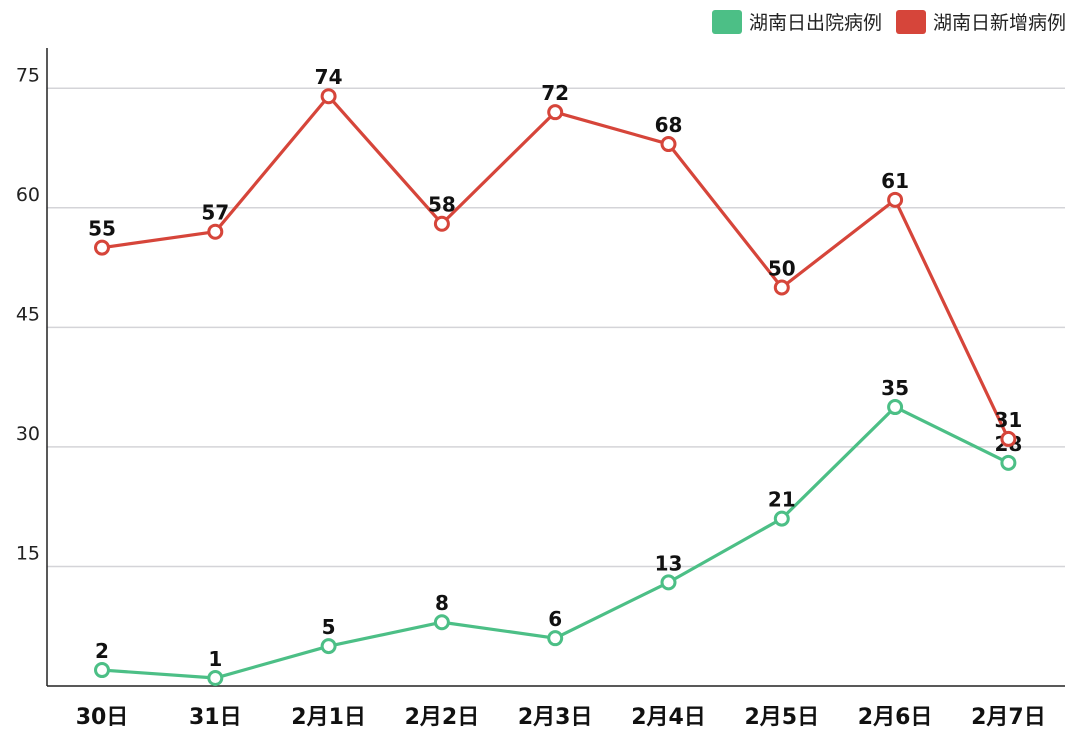  What do you see at coordinates (28, 553) in the screenshot?
I see `y-tick-label: 15` at bounding box center [28, 553].